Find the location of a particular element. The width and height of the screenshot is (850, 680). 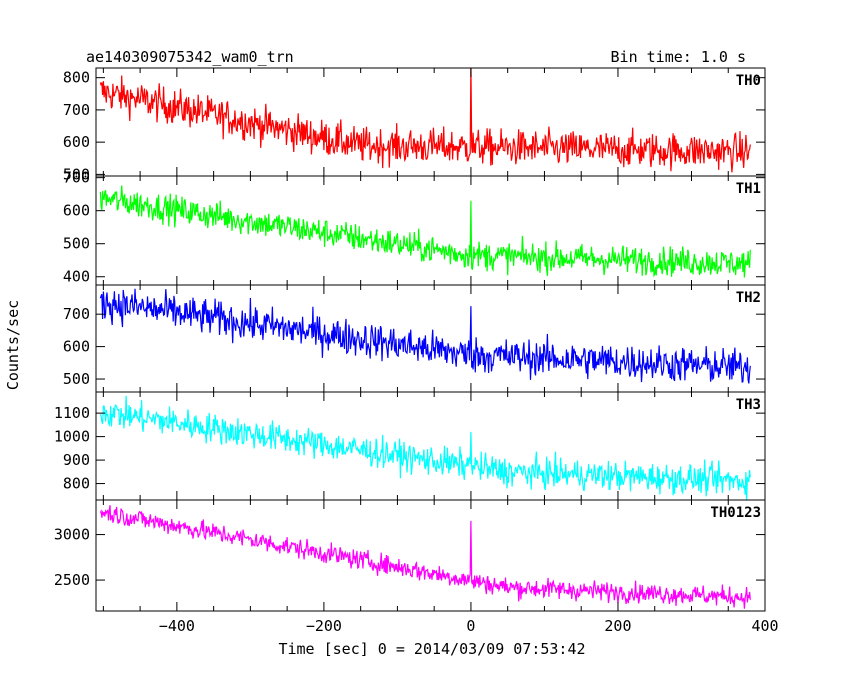

panel-label-th2: TH2 is located at coordinates (748, 298).